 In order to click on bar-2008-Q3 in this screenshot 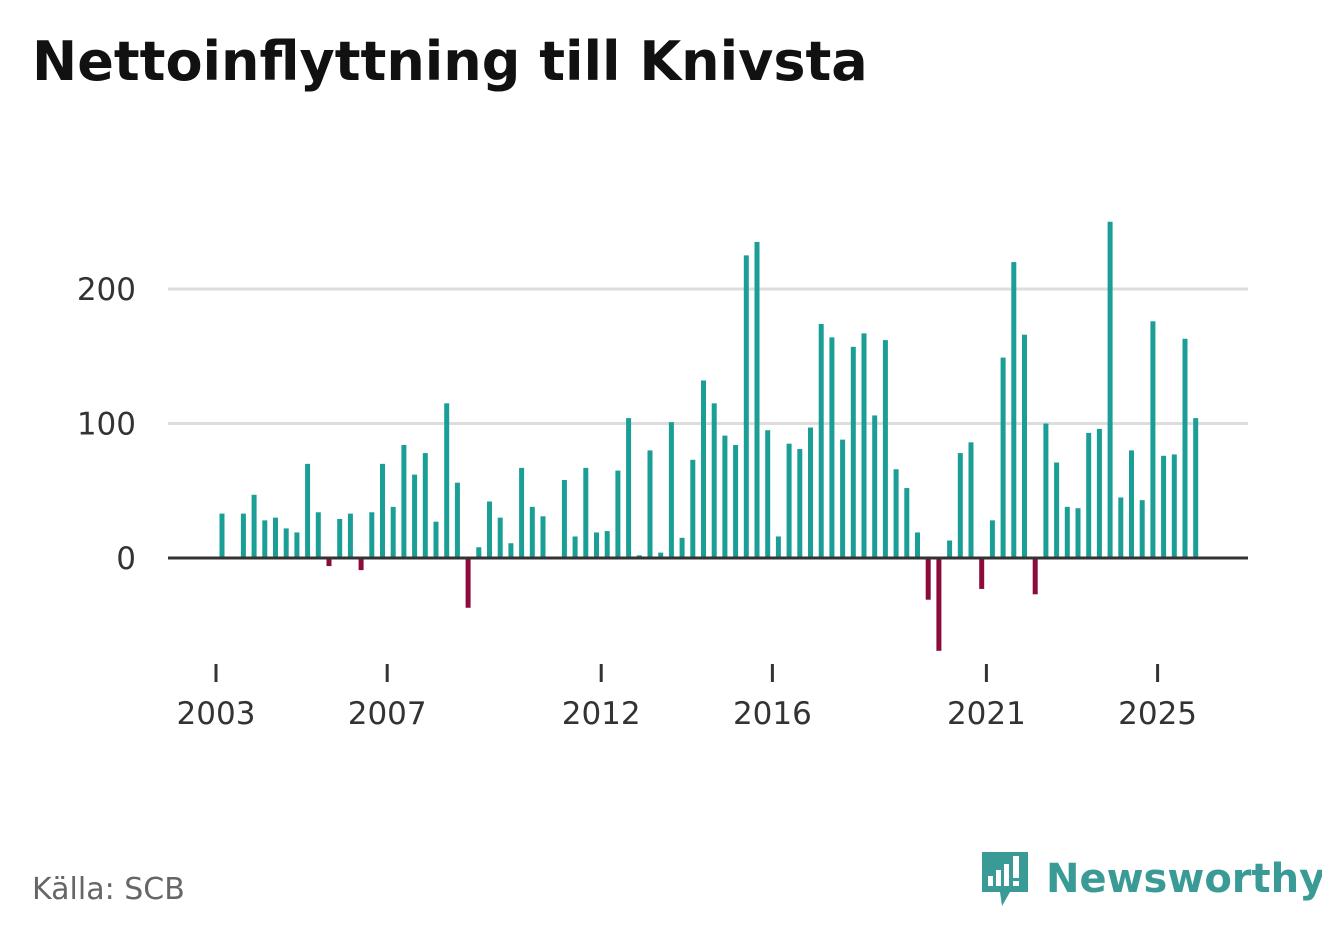, I will do `click(457, 520)`.